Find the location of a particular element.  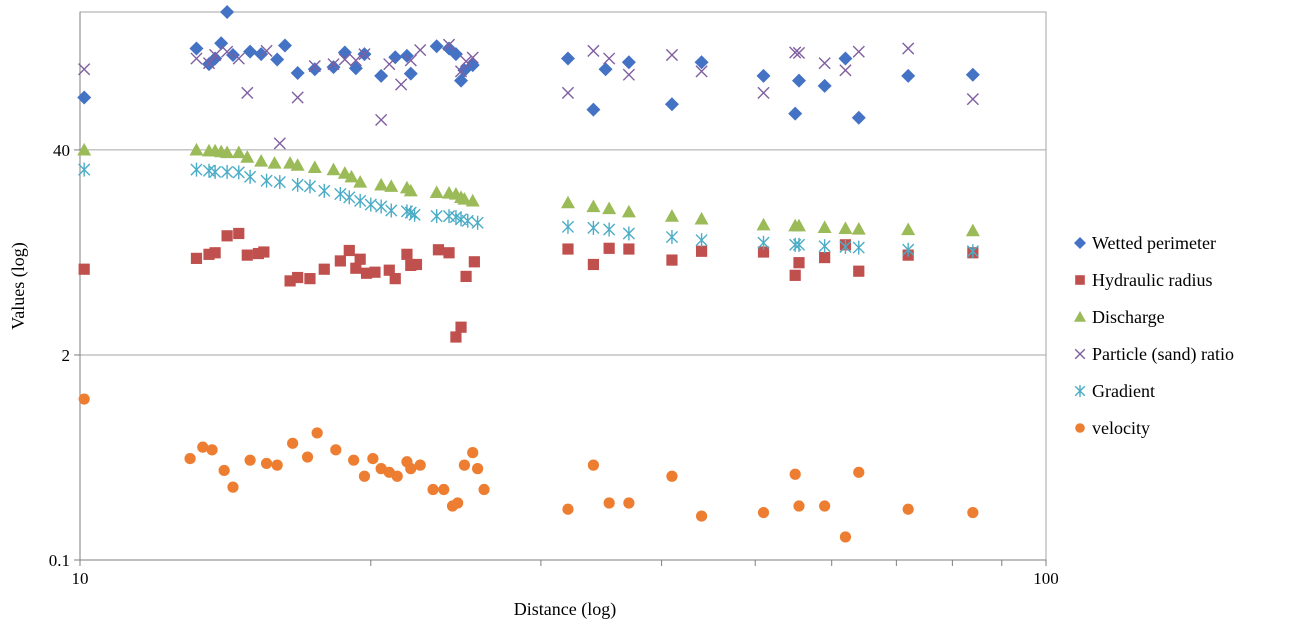

y-tick-label: 0.1 is located at coordinates (59, 560).